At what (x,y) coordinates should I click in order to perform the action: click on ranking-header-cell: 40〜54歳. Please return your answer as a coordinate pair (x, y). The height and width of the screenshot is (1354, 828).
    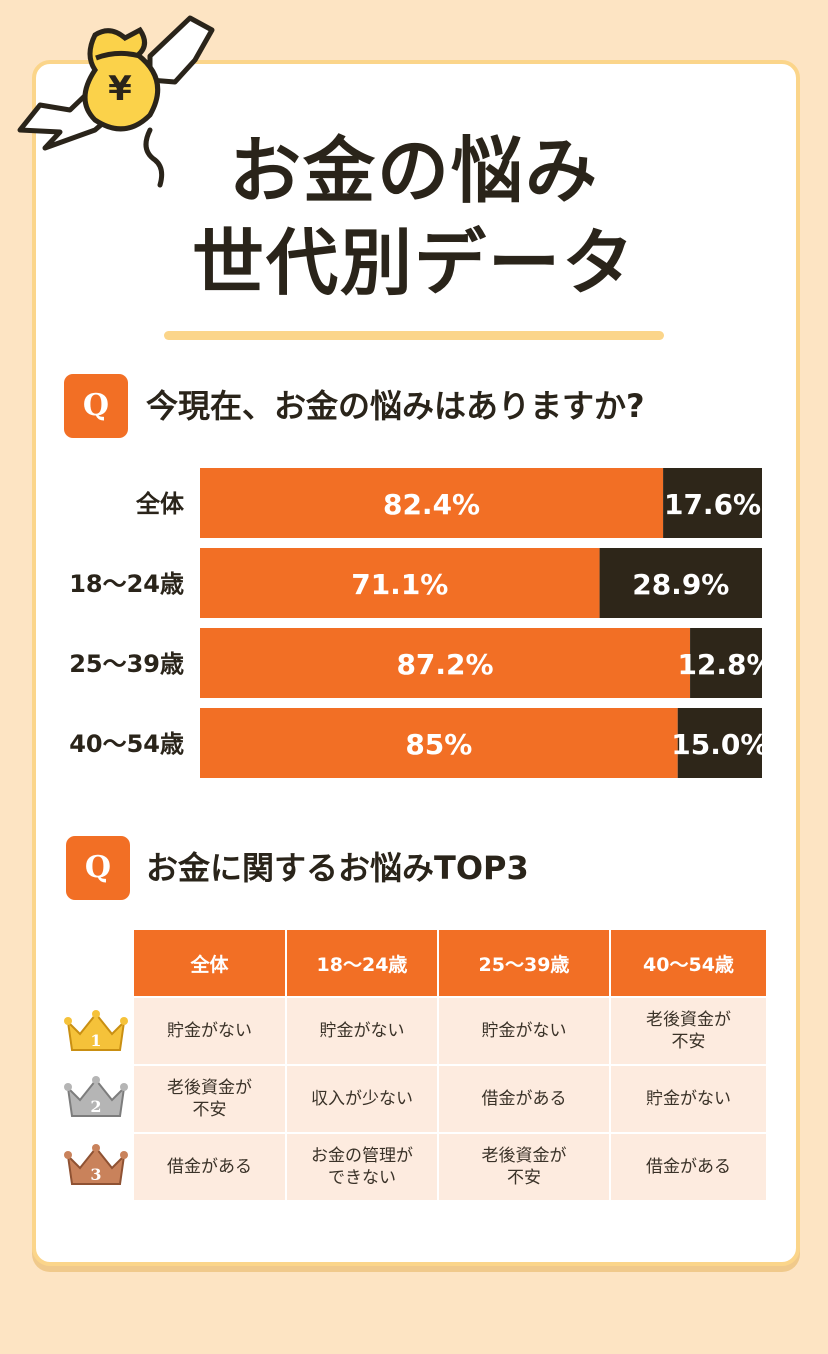
    Looking at the image, I should click on (688, 963).